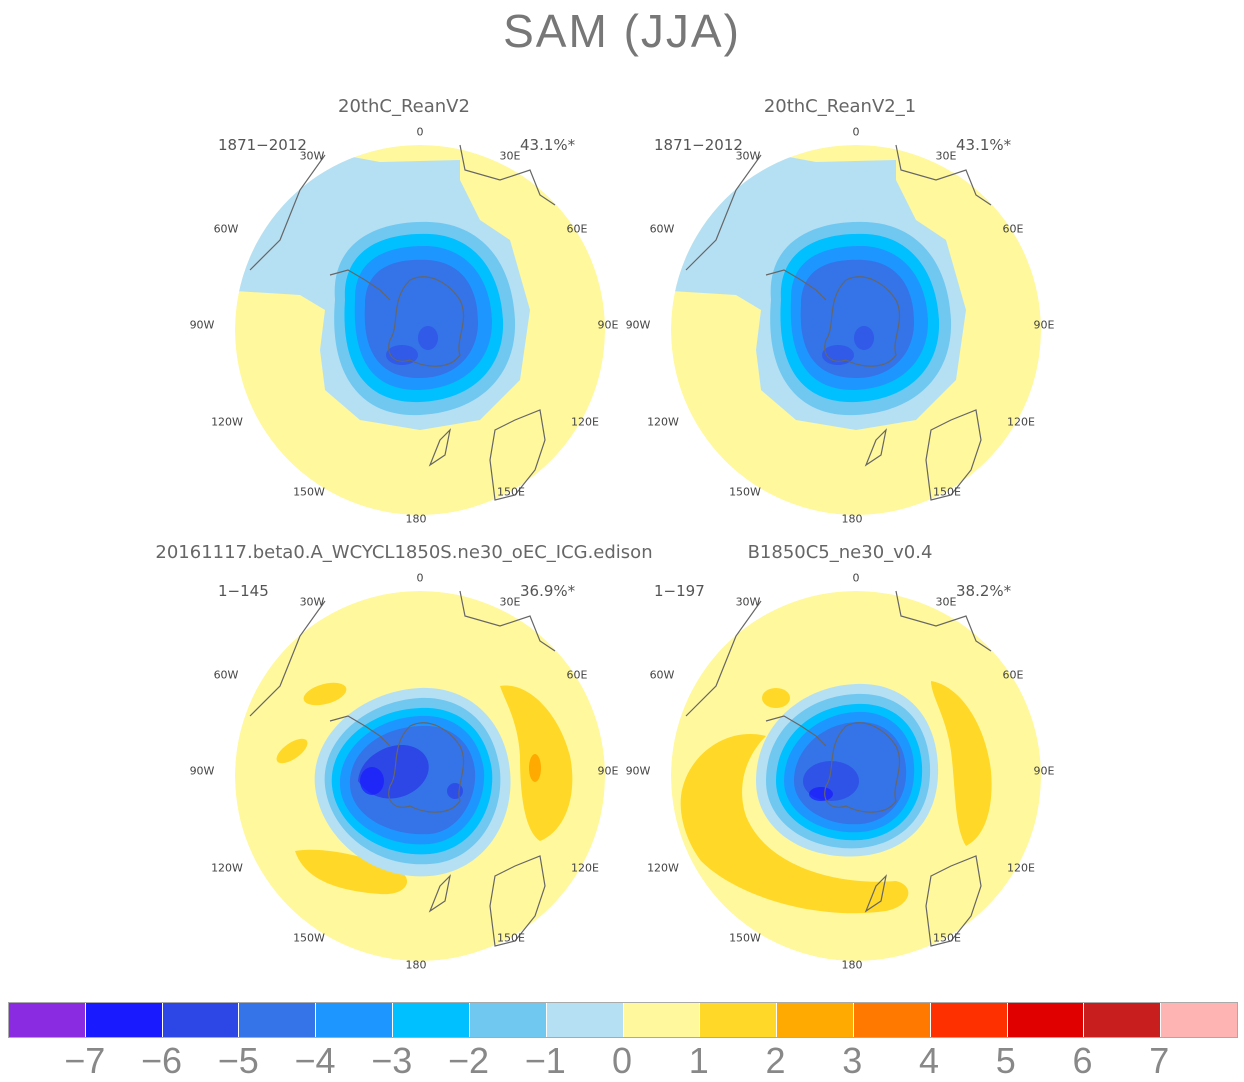  I want to click on variance-label: 38.2%*, so click(984, 591).